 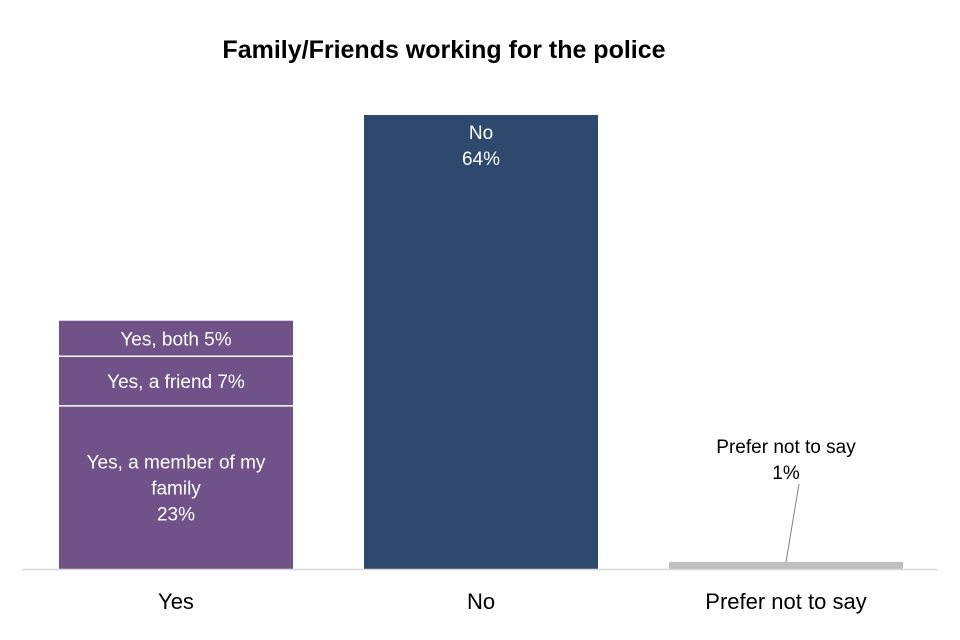 I want to click on leader-line, so click(x=792, y=522).